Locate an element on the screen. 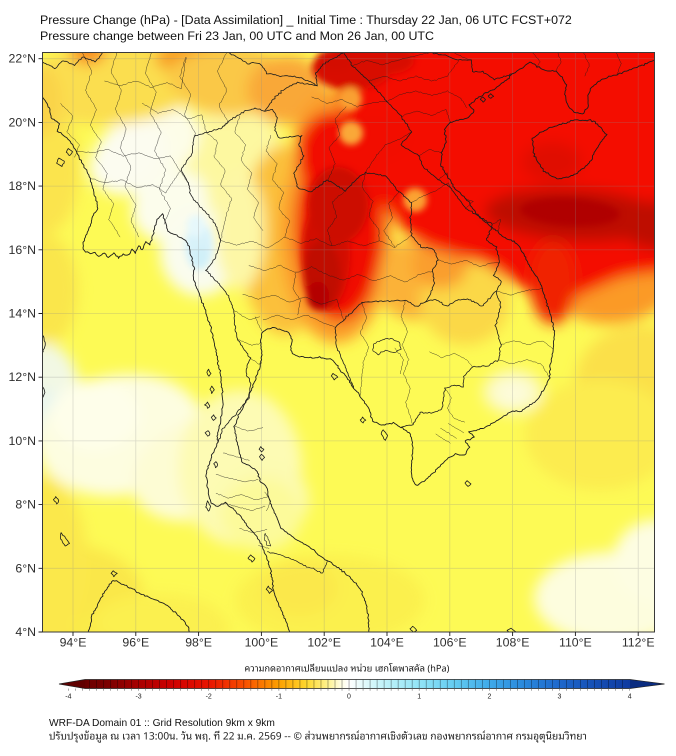 This screenshot has height=756, width=676. svg-text: -4 is located at coordinates (68, 697).